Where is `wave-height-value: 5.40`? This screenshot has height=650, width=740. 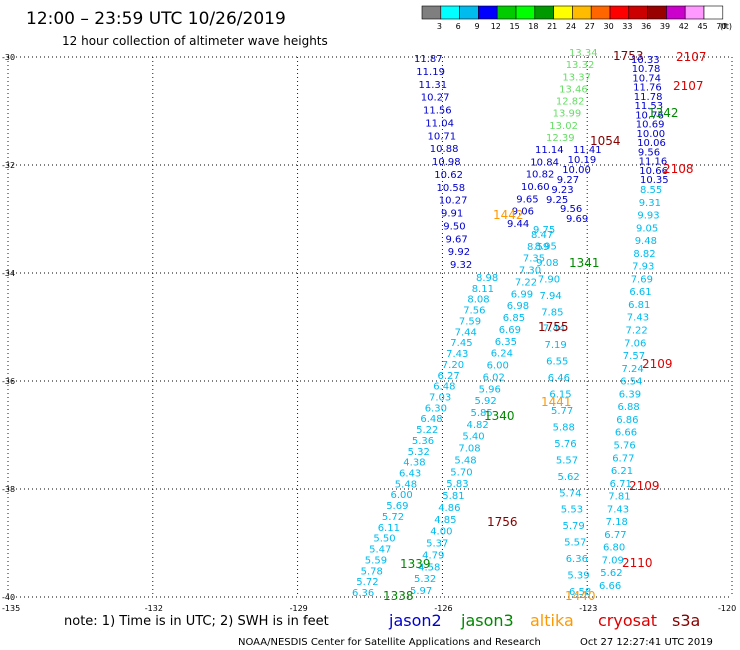
wave-height-value: 5.40 is located at coordinates (473, 437).